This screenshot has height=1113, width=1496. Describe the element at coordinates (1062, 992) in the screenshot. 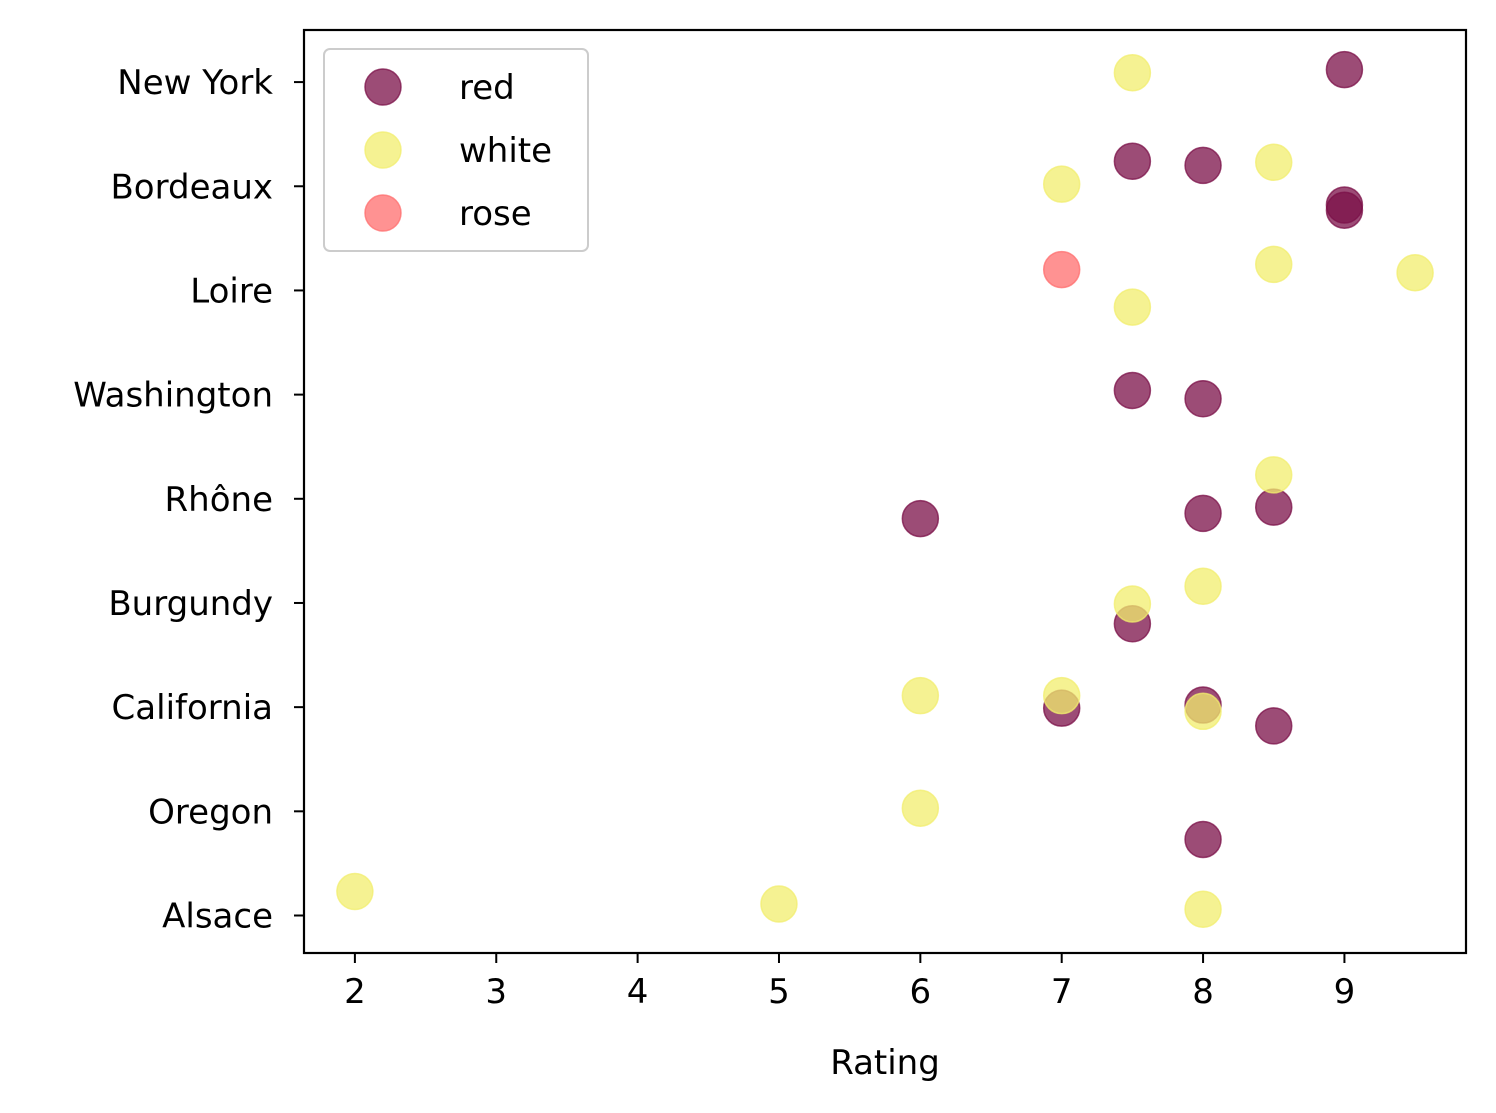

I see `x-tick-label-7: 7` at that location.